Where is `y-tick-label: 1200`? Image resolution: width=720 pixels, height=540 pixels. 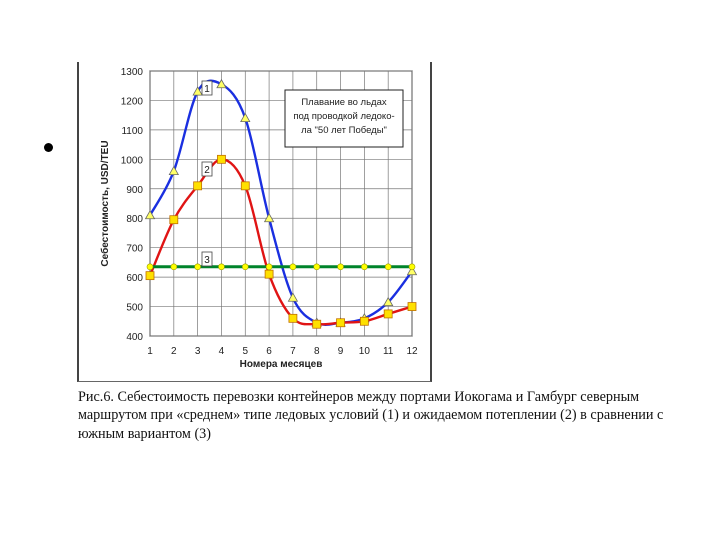 y-tick-label: 1200 is located at coordinates (132, 101).